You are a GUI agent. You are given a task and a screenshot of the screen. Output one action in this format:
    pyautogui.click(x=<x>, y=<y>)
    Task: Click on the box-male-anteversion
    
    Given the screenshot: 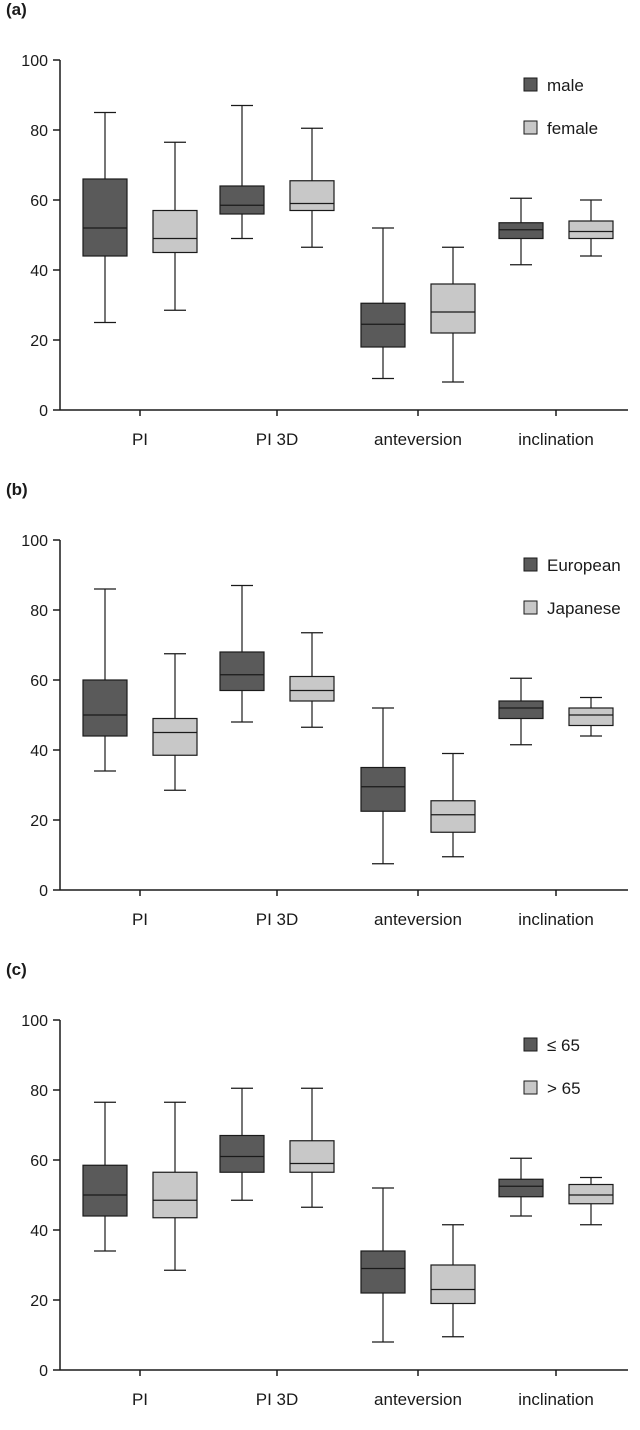 What is the action you would take?
    pyautogui.click(x=383, y=303)
    